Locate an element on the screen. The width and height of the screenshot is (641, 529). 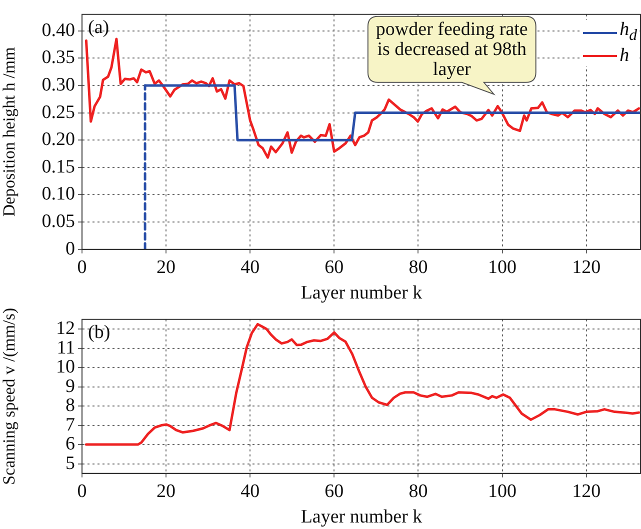
y-tick-label: 7 is located at coordinates (70, 425).